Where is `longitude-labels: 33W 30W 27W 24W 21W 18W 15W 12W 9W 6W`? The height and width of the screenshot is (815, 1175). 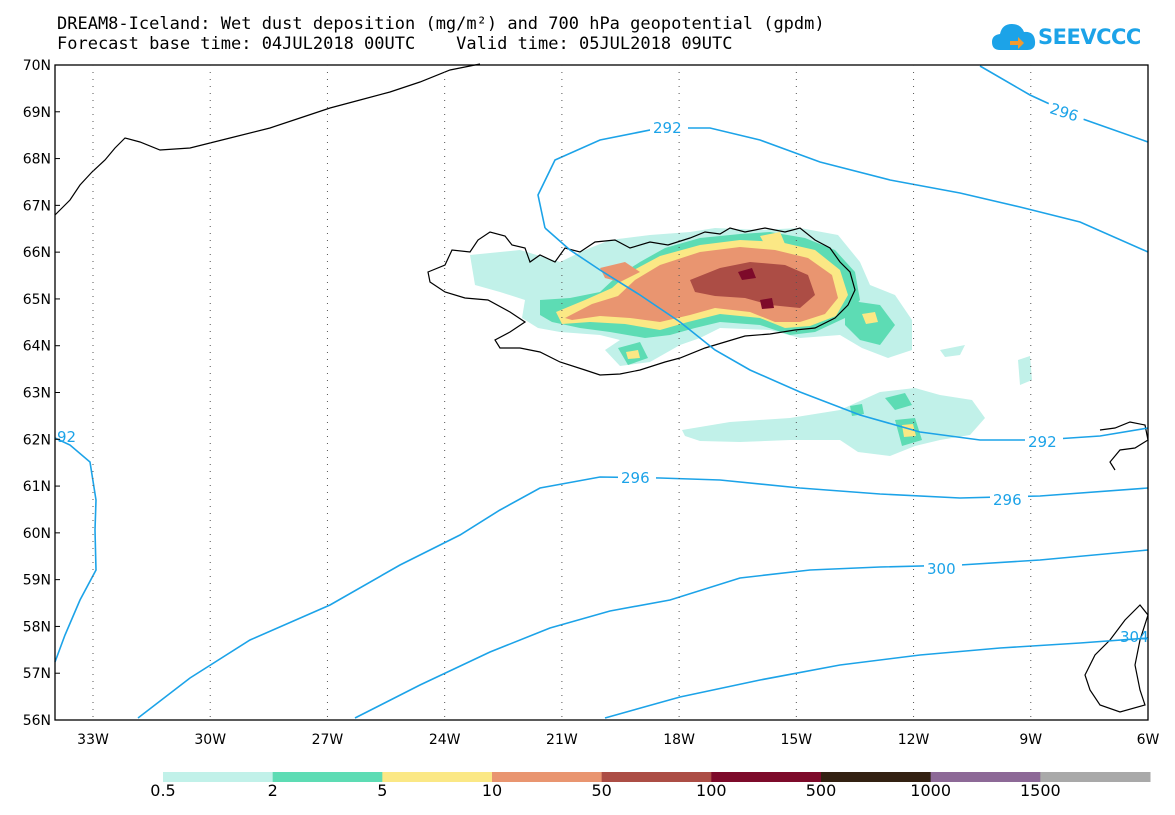
longitude-labels: 33W 30W 27W 24W 21W 18W 15W 12W 9W 6W is located at coordinates (618, 740).